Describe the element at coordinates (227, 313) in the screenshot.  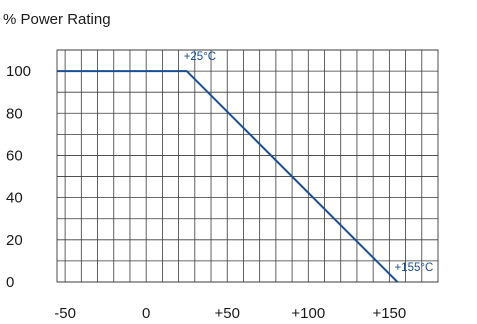
I see `x-tick-label: +50` at that location.